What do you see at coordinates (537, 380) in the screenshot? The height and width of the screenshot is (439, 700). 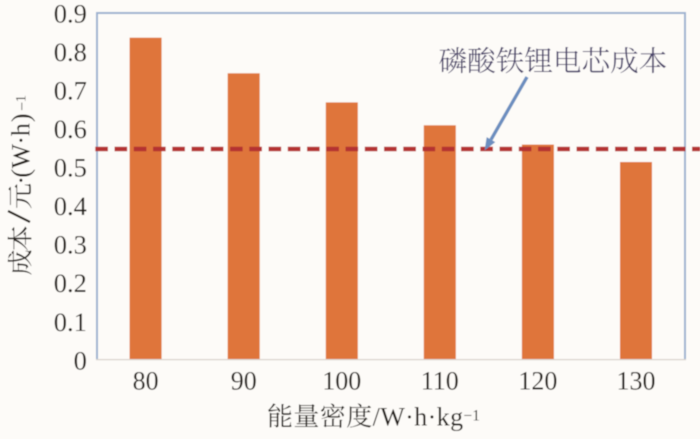 I see `svg-text: 120` at bounding box center [537, 380].